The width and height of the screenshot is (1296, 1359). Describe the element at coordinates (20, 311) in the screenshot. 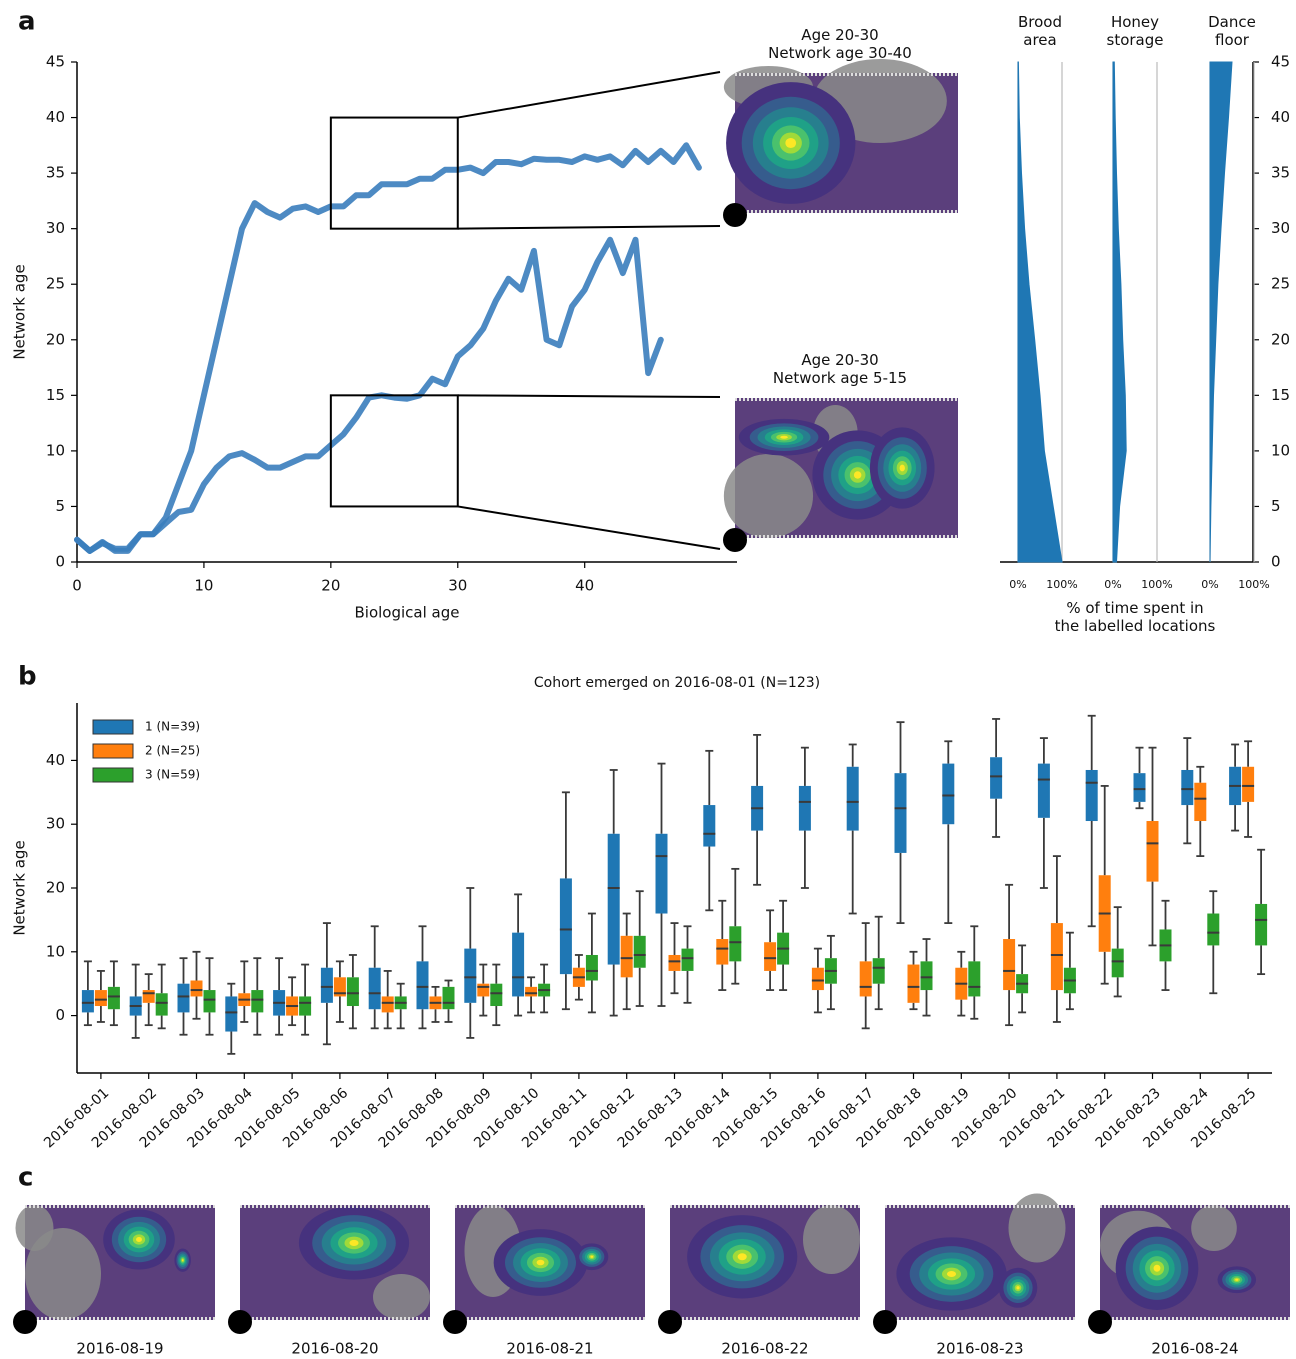

I see `y-axis-label: Network age` at that location.